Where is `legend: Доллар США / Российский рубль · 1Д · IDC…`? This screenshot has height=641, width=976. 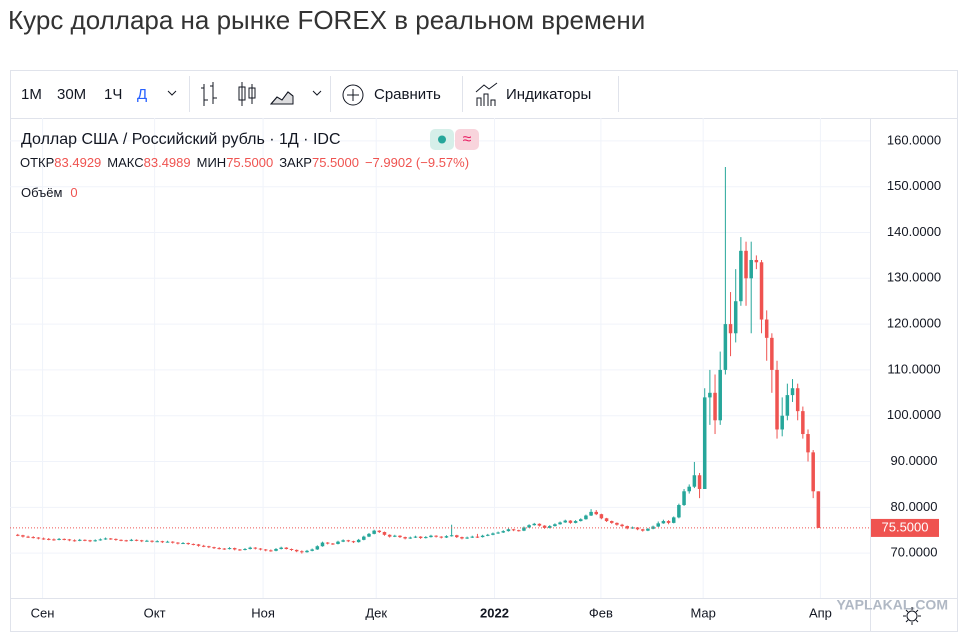 legend: Доллар США / Российский рубль · 1Д · IDC… is located at coordinates (249, 164).